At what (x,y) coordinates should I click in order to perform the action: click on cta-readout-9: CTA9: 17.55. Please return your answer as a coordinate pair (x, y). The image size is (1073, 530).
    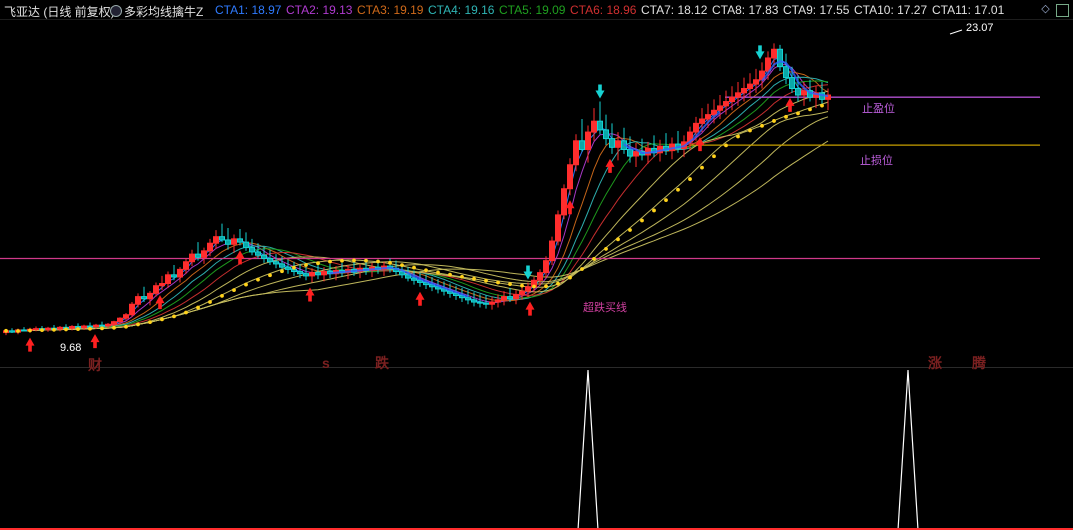
    Looking at the image, I should click on (816, 10).